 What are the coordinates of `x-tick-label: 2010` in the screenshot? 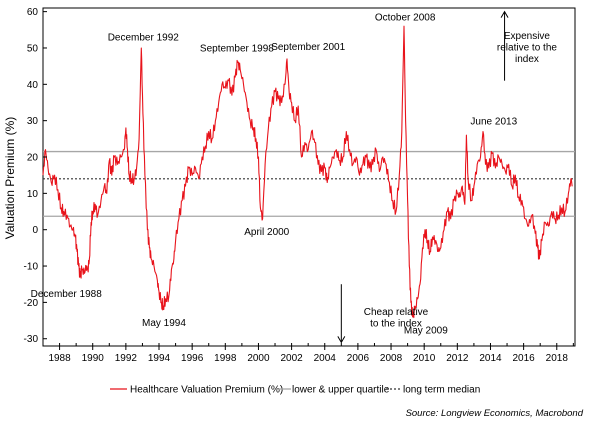 It's located at (424, 358).